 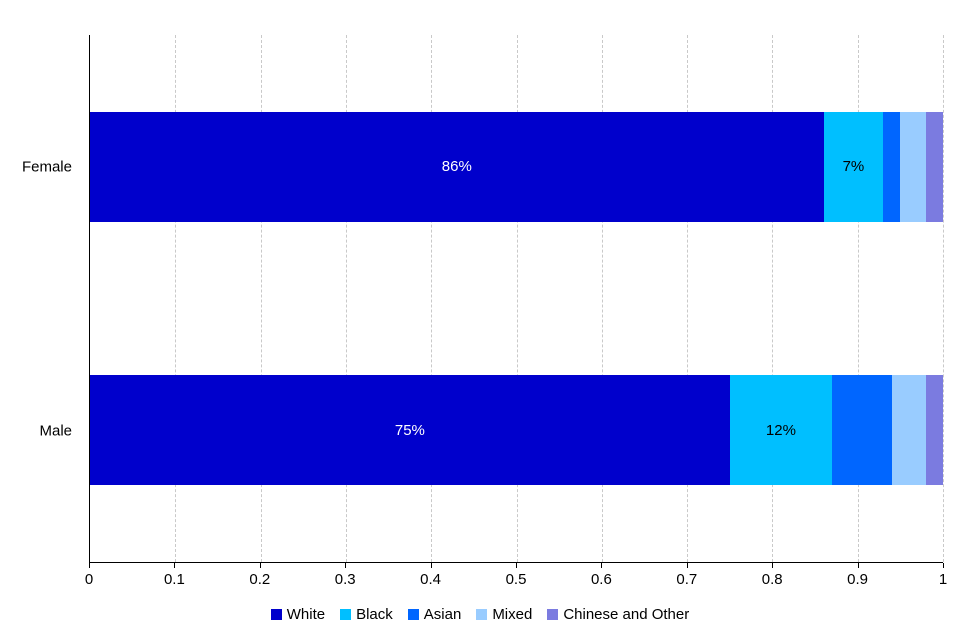 What do you see at coordinates (431, 565) in the screenshot?
I see `x-tick-0.4` at bounding box center [431, 565].